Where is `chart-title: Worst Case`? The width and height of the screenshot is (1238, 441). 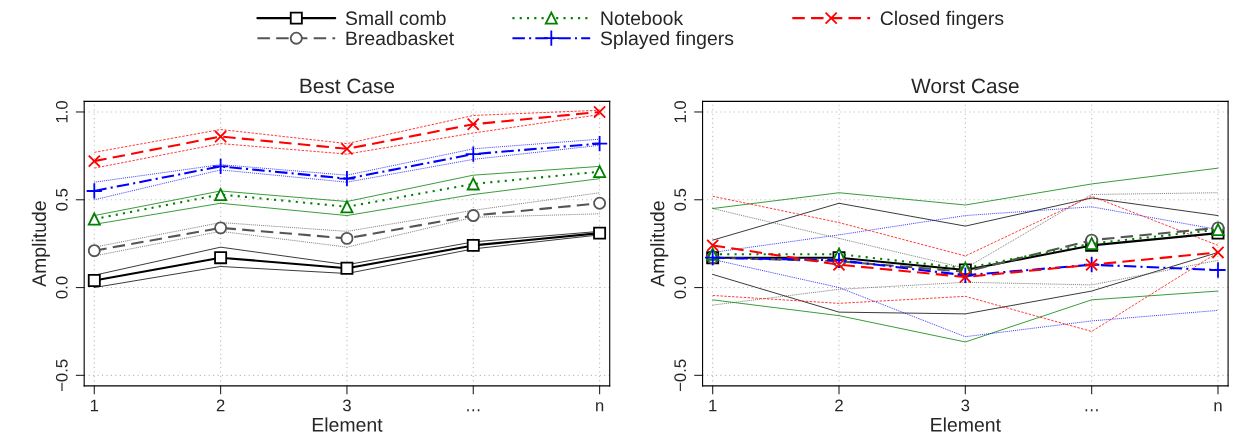 chart-title: Worst Case is located at coordinates (965, 86).